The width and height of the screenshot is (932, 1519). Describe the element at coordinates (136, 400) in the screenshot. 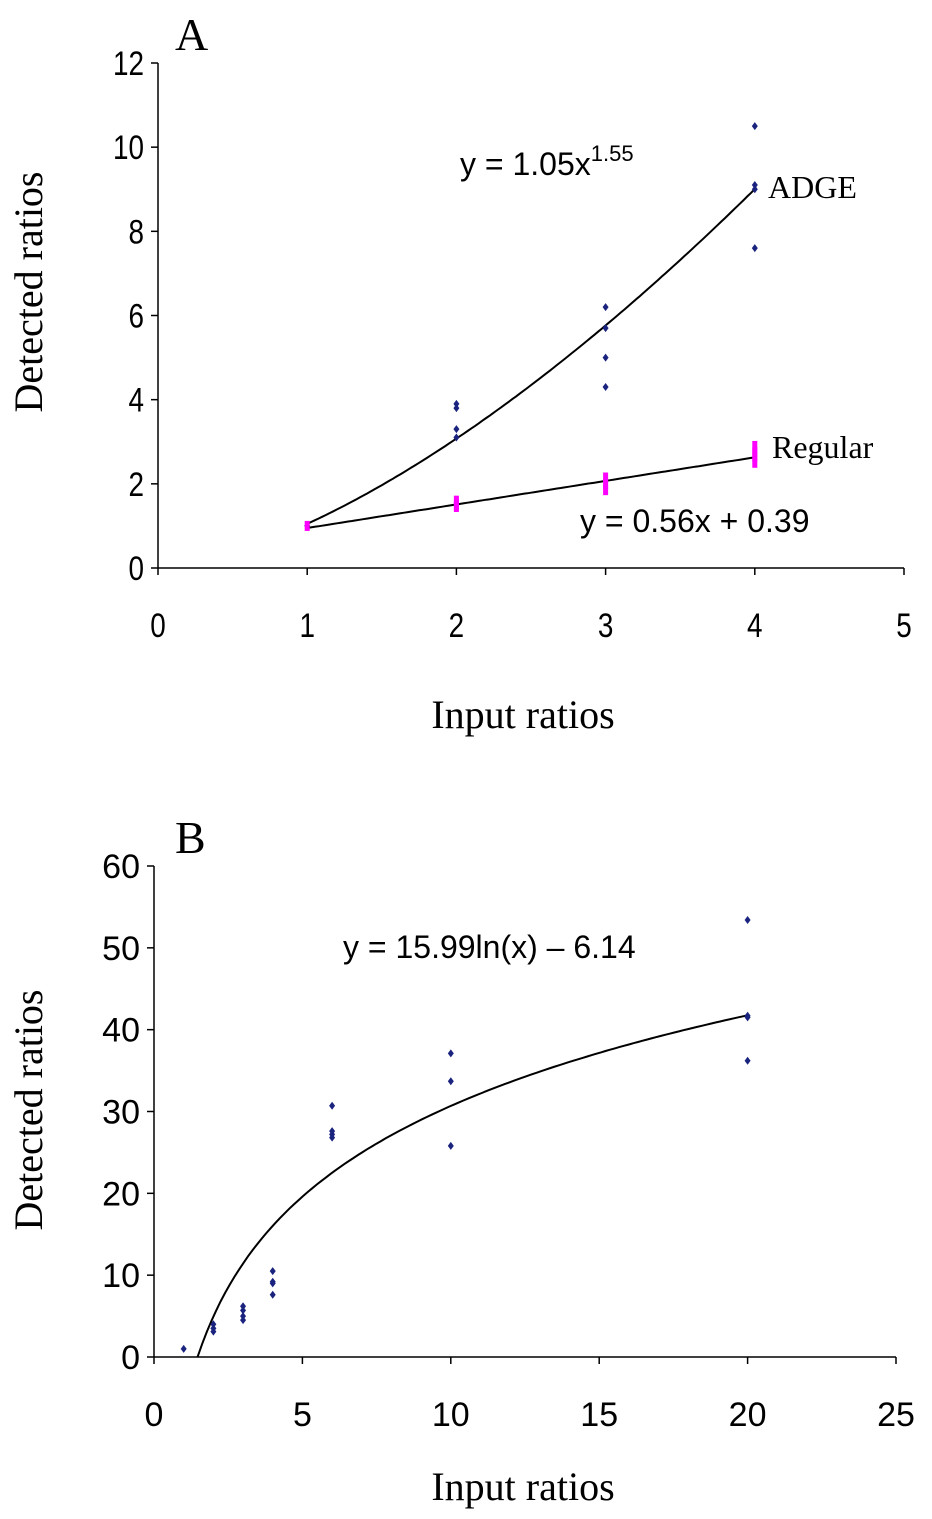

I see `y-tick-label: 4` at that location.